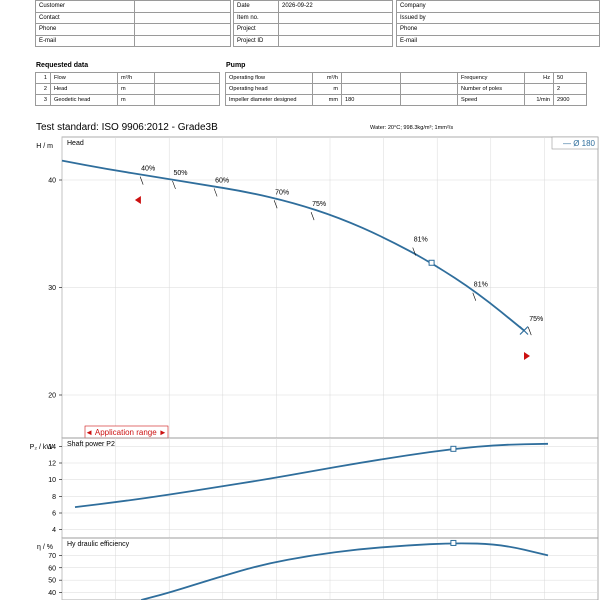  I want to click on y-axis-label: η / %, so click(45, 547).